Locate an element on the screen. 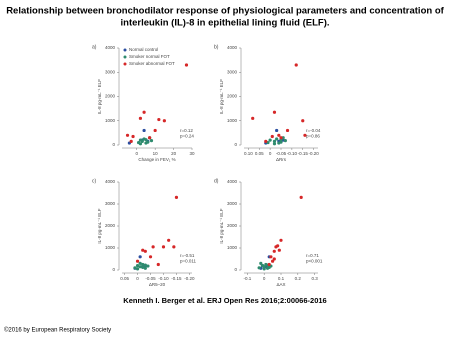 This screenshot has height=338, width=450. annotation: r=0.12 is located at coordinates (186, 130).